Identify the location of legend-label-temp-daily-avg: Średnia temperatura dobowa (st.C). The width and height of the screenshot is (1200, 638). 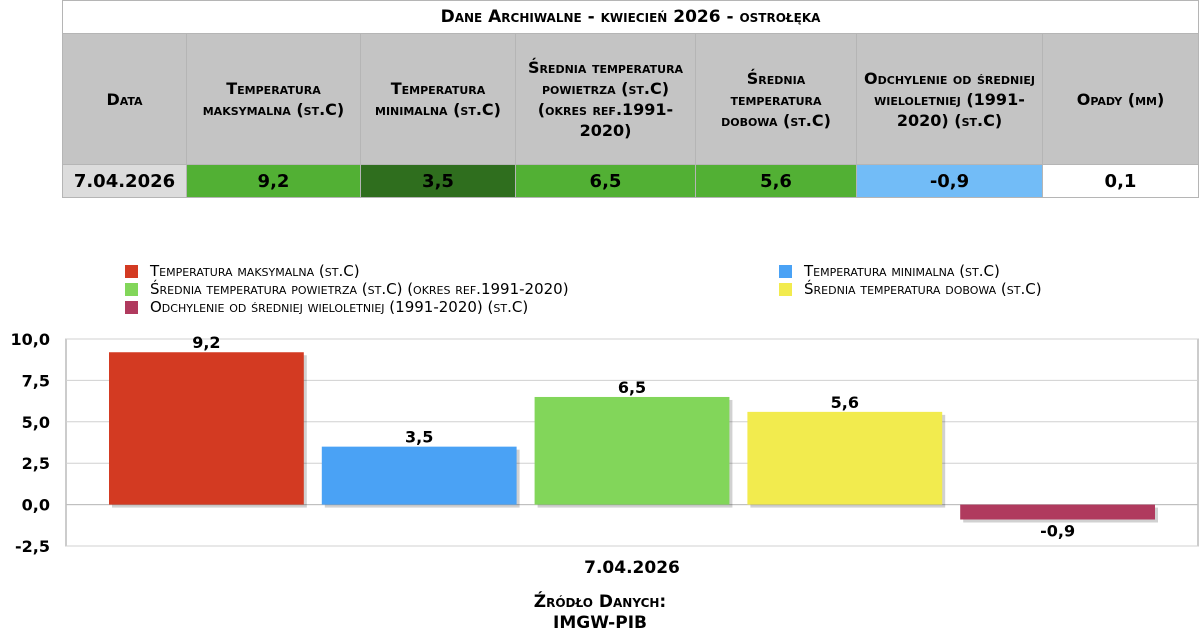
(923, 289).